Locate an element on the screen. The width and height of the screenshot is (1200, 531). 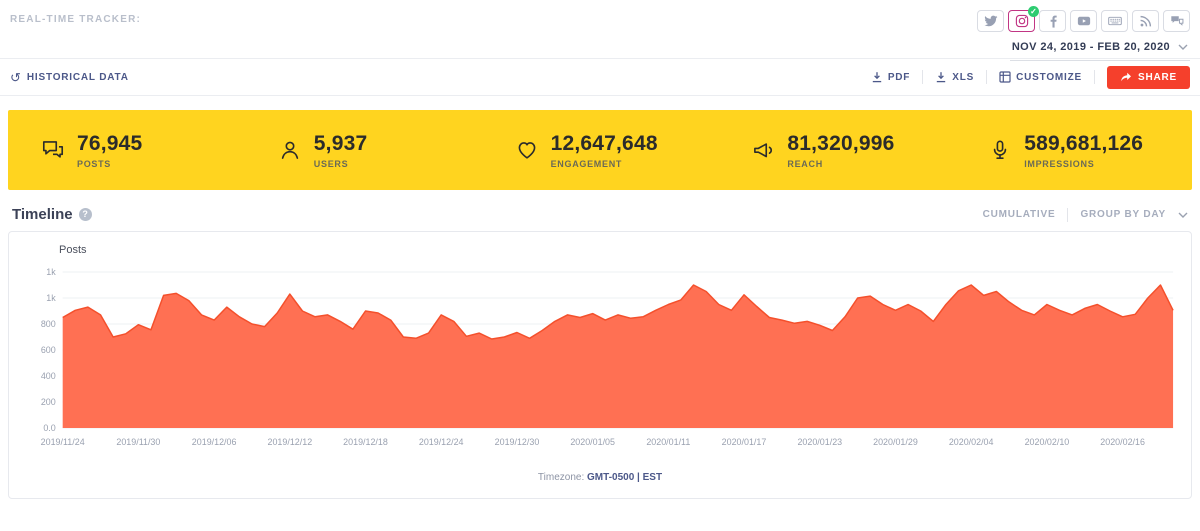
svg-text: 2019/12/06 is located at coordinates (214, 442).